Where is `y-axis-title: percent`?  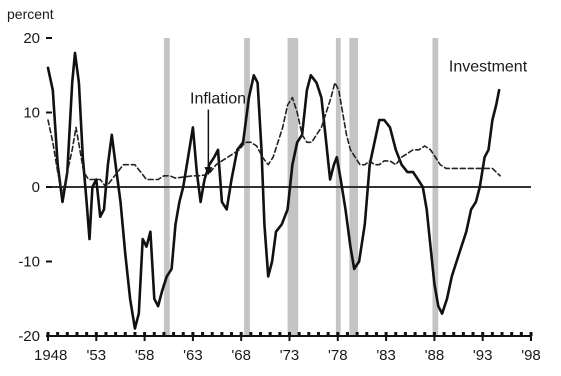
y-axis-title: percent is located at coordinates (30, 14).